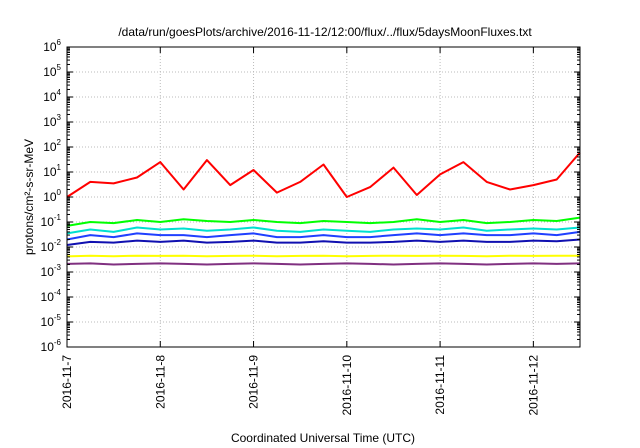 This screenshot has width=640, height=448. Describe the element at coordinates (51, 246) in the screenshot. I see `y-tick-label: 10⁻²` at that location.